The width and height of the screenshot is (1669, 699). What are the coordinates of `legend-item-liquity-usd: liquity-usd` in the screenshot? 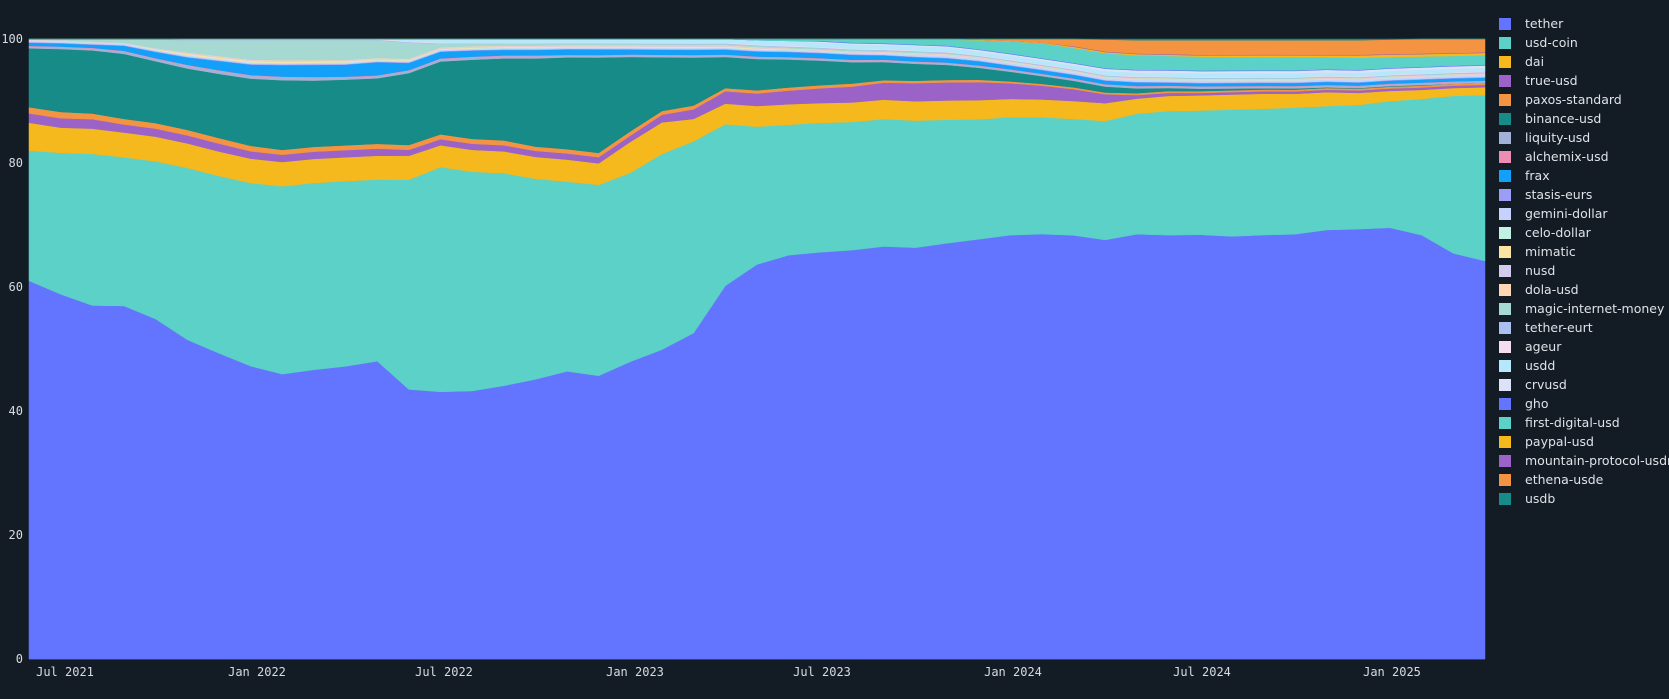 It's located at (1584, 137).